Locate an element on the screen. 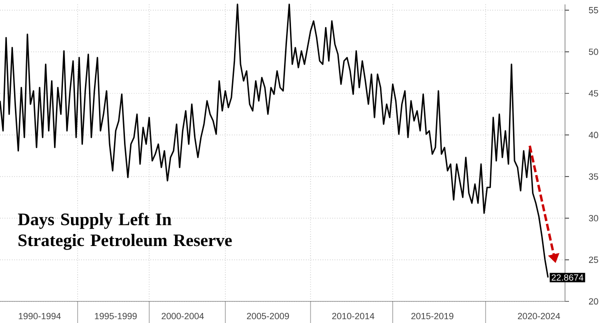  y-tick-label: 35 is located at coordinates (593, 176).